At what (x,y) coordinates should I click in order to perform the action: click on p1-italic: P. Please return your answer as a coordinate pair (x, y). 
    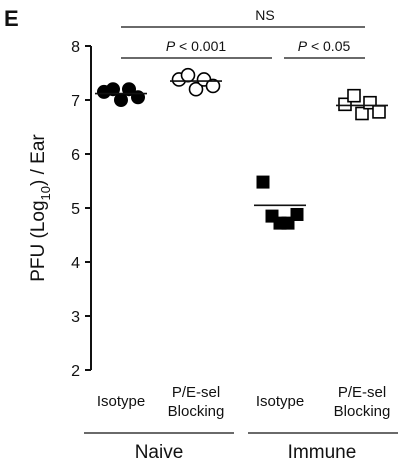
    Looking at the image, I should click on (171, 46).